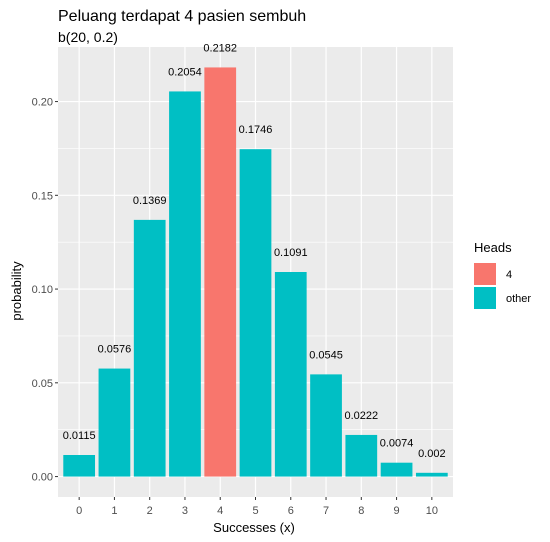 Image resolution: width=550 pixels, height=542 pixels. What do you see at coordinates (42, 196) in the screenshot?
I see `y-tick-label: 0.15` at bounding box center [42, 196].